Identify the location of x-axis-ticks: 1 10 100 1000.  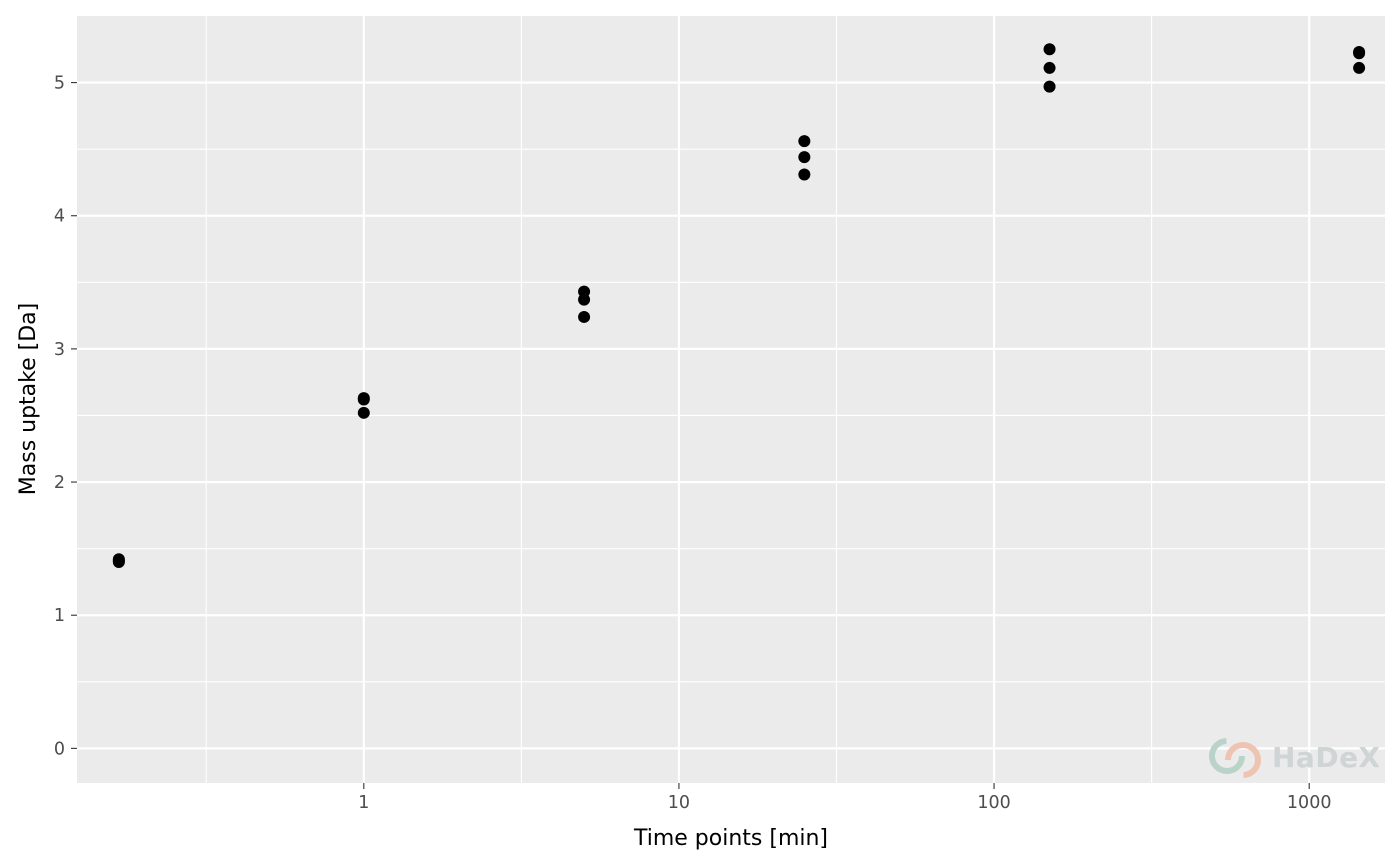
(844, 798).